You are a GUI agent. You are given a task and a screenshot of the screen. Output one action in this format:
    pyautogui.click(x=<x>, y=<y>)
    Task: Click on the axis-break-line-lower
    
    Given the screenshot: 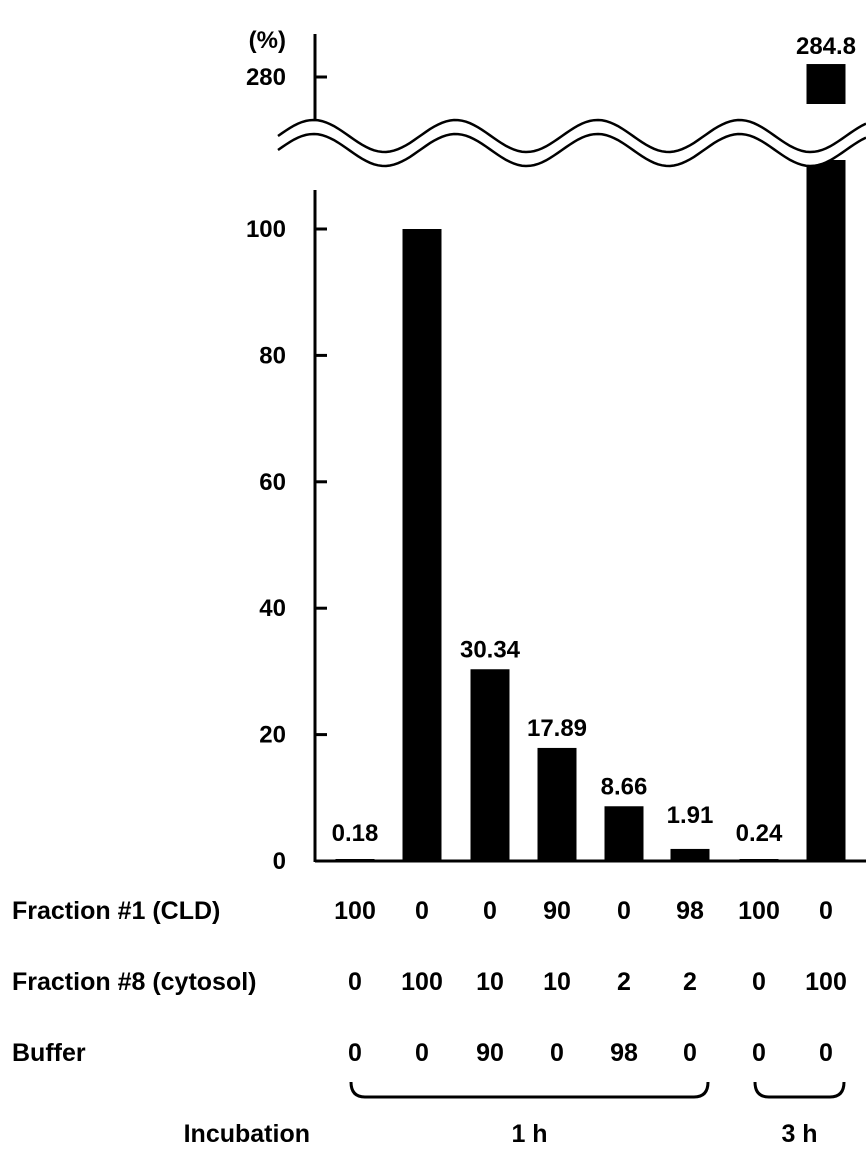 What is the action you would take?
    pyautogui.click(x=571, y=150)
    